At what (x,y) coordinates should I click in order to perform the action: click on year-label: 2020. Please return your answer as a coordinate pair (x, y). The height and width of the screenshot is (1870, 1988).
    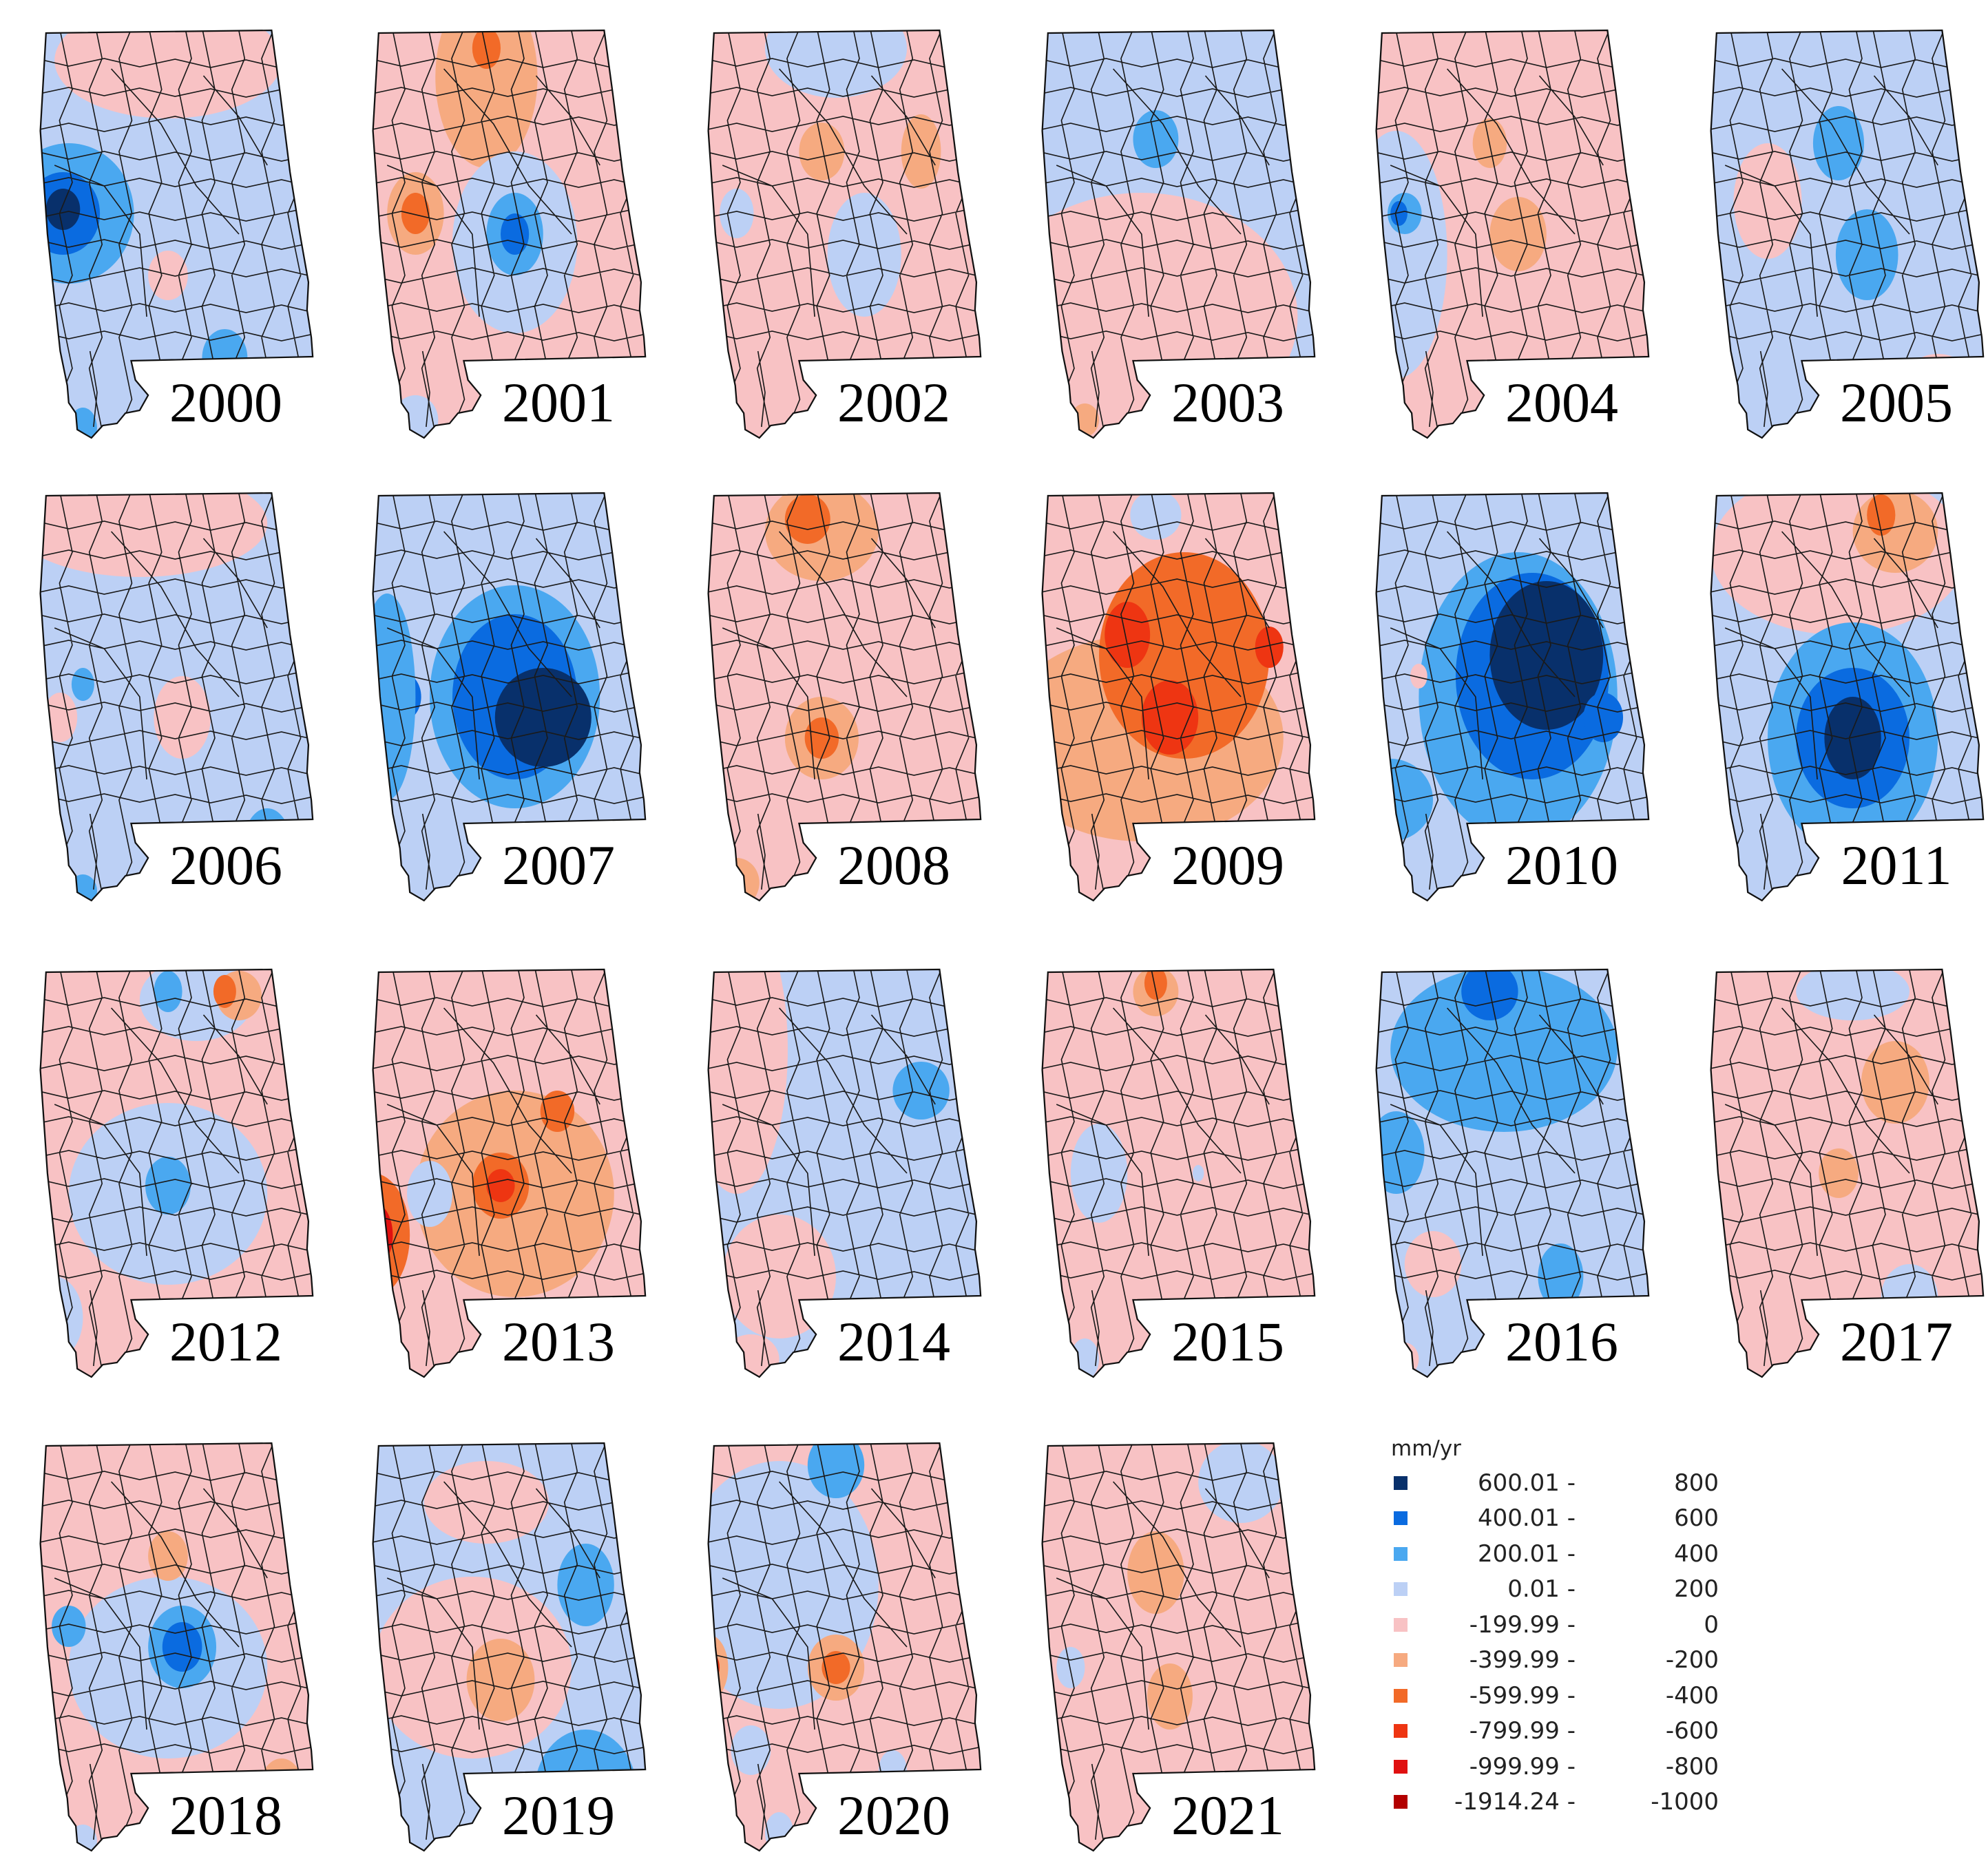
    Looking at the image, I should click on (893, 1815).